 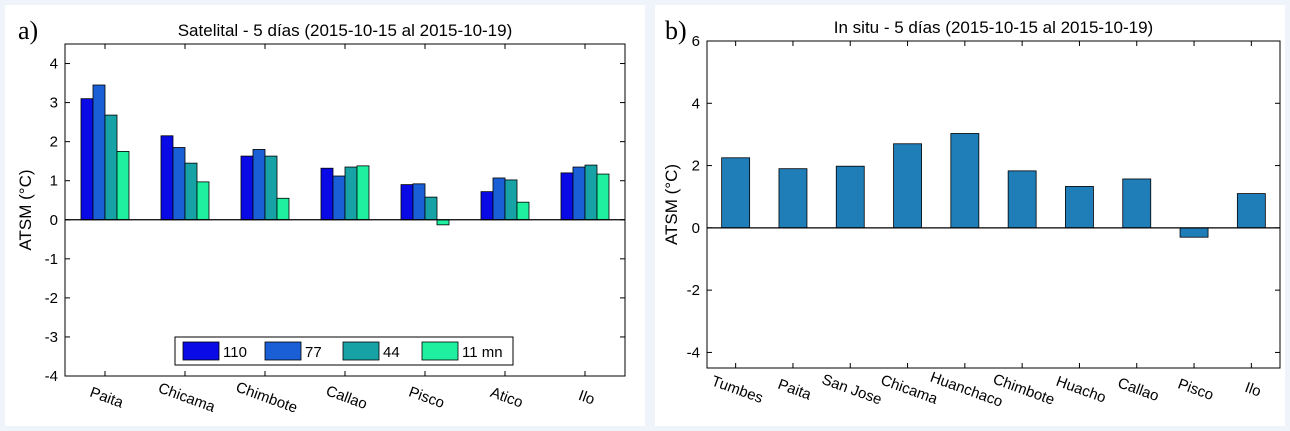 I want to click on legend-label: 44, so click(x=391, y=352).